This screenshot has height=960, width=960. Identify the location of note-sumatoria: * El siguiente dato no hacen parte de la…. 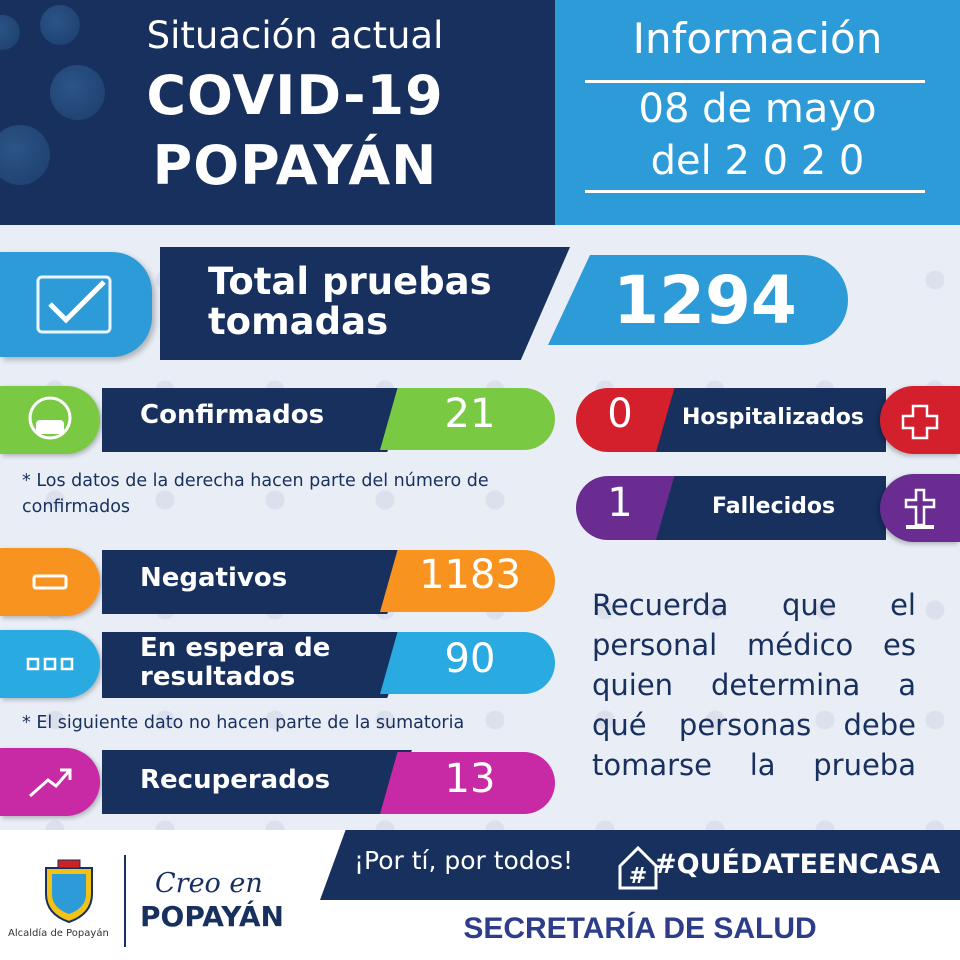
(243, 723).